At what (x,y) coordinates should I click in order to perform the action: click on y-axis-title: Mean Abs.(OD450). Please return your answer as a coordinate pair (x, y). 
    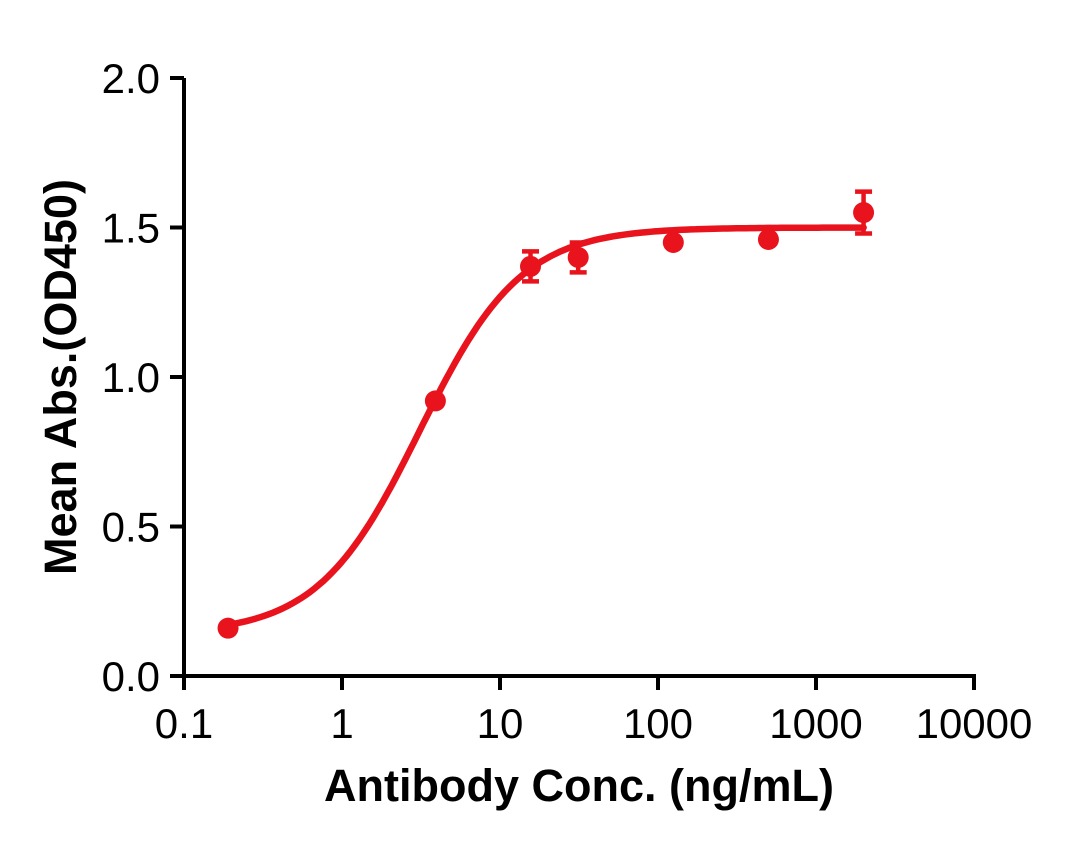
    Looking at the image, I should click on (60, 377).